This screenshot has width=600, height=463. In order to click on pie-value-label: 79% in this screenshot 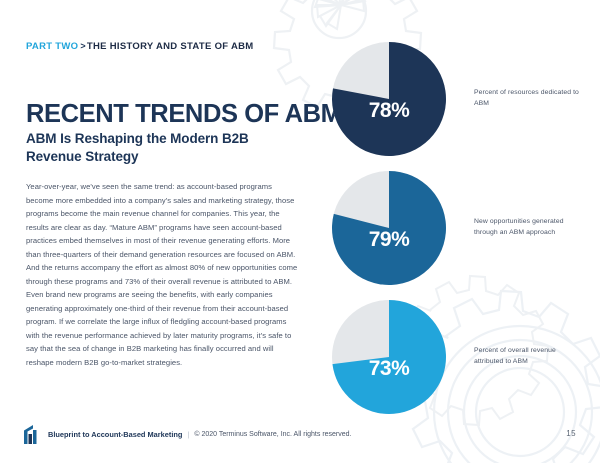, I will do `click(389, 239)`.